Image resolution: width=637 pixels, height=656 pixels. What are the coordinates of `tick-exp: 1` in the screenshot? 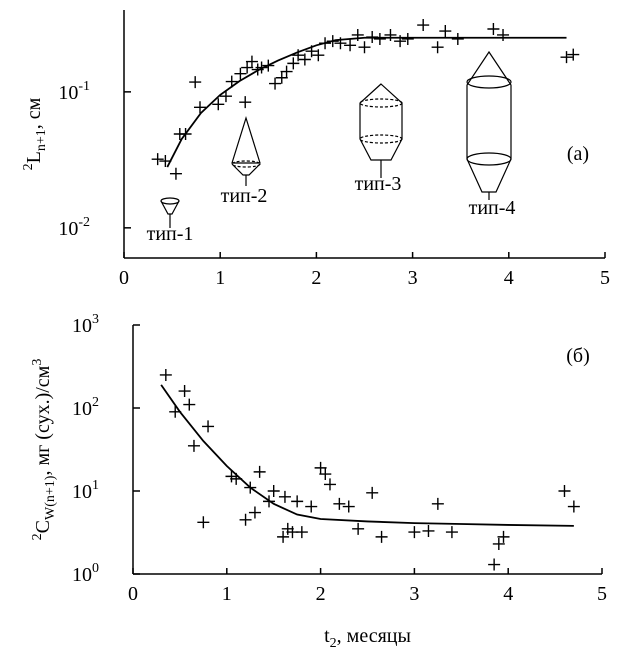 It's located at (95, 485).